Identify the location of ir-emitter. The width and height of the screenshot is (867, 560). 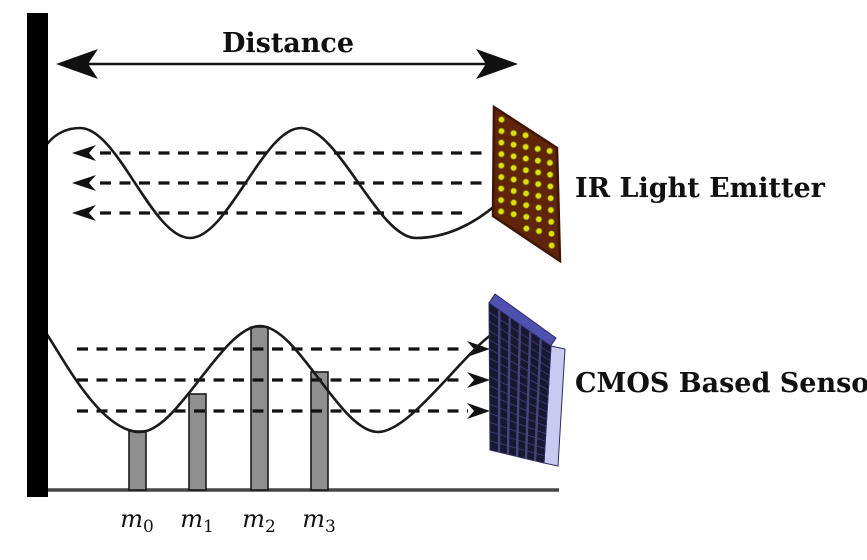
(526, 184).